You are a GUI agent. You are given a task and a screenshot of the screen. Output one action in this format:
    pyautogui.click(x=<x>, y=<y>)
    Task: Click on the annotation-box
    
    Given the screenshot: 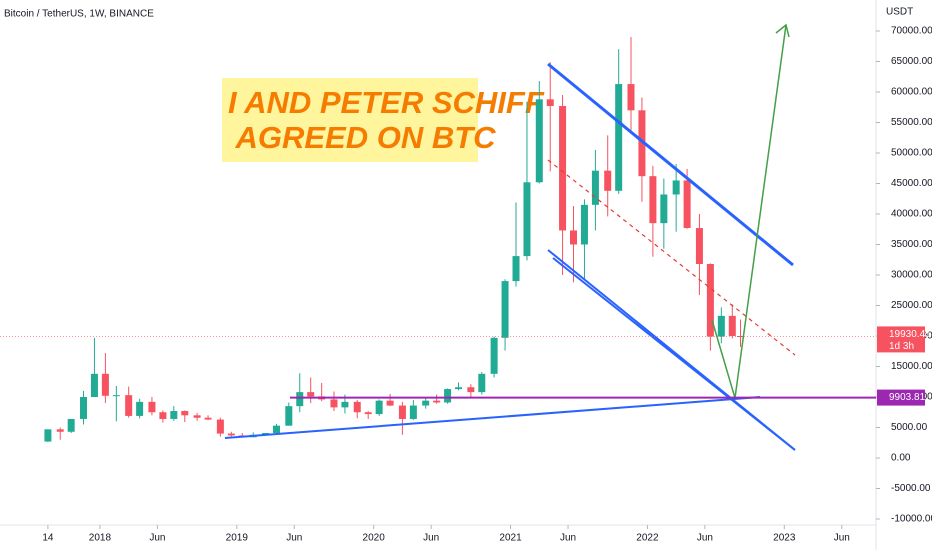 What is the action you would take?
    pyautogui.click(x=350, y=120)
    